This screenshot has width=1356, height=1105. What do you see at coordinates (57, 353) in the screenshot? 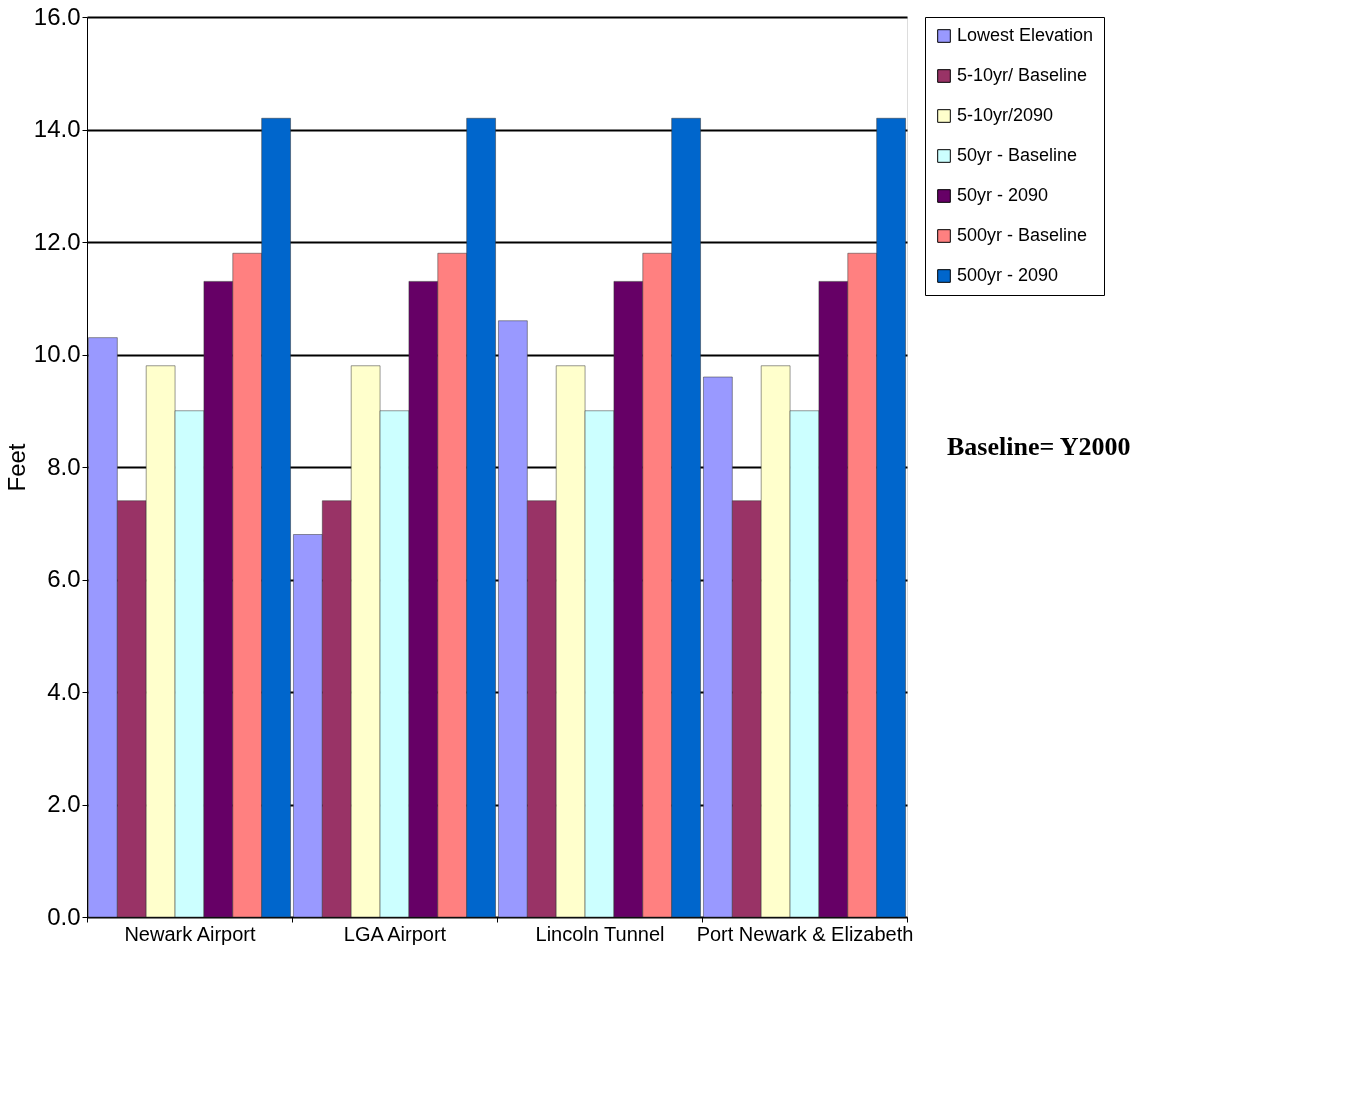
I see `y-tick-label: 10.0` at bounding box center [57, 353].